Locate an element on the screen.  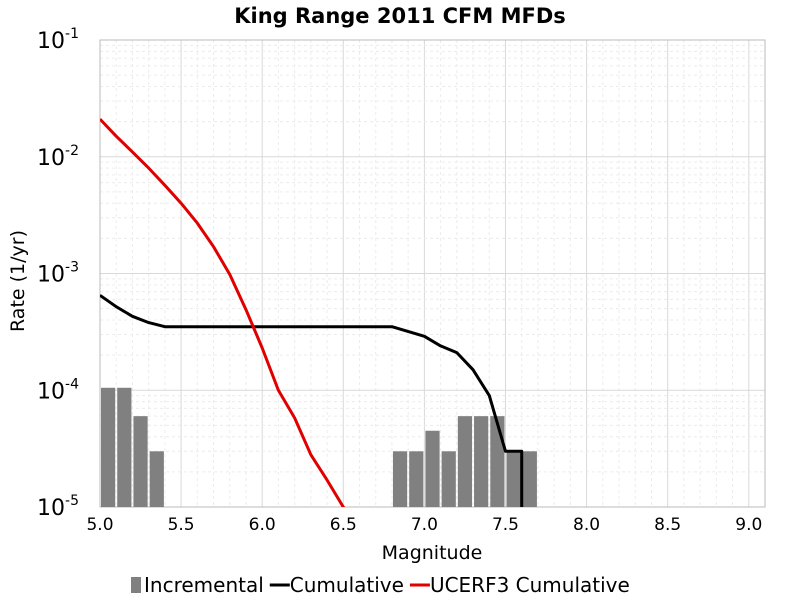
y-tick-label: 10⁻⁵ is located at coordinates (58, 507).